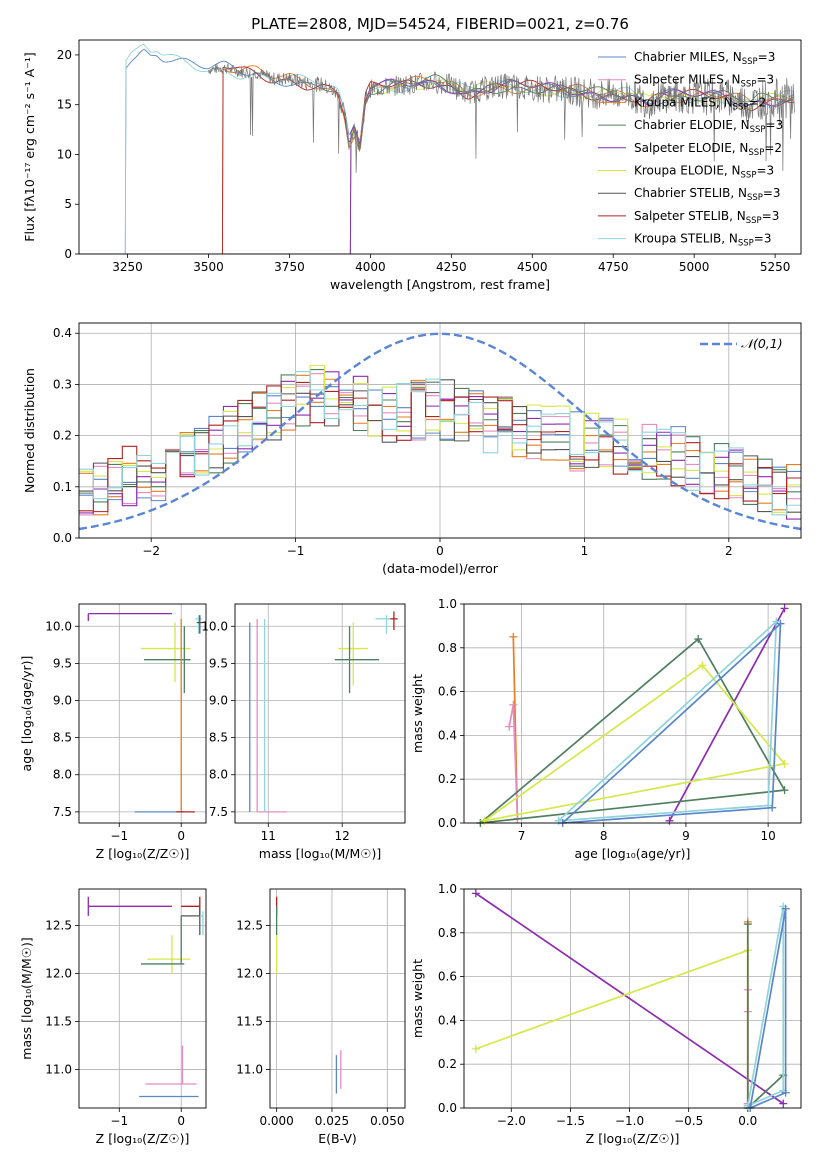 Image resolution: width=819 pixels, height=1170 pixels. What do you see at coordinates (686, 836) in the screenshot?
I see `x-tick-label: 9` at bounding box center [686, 836].